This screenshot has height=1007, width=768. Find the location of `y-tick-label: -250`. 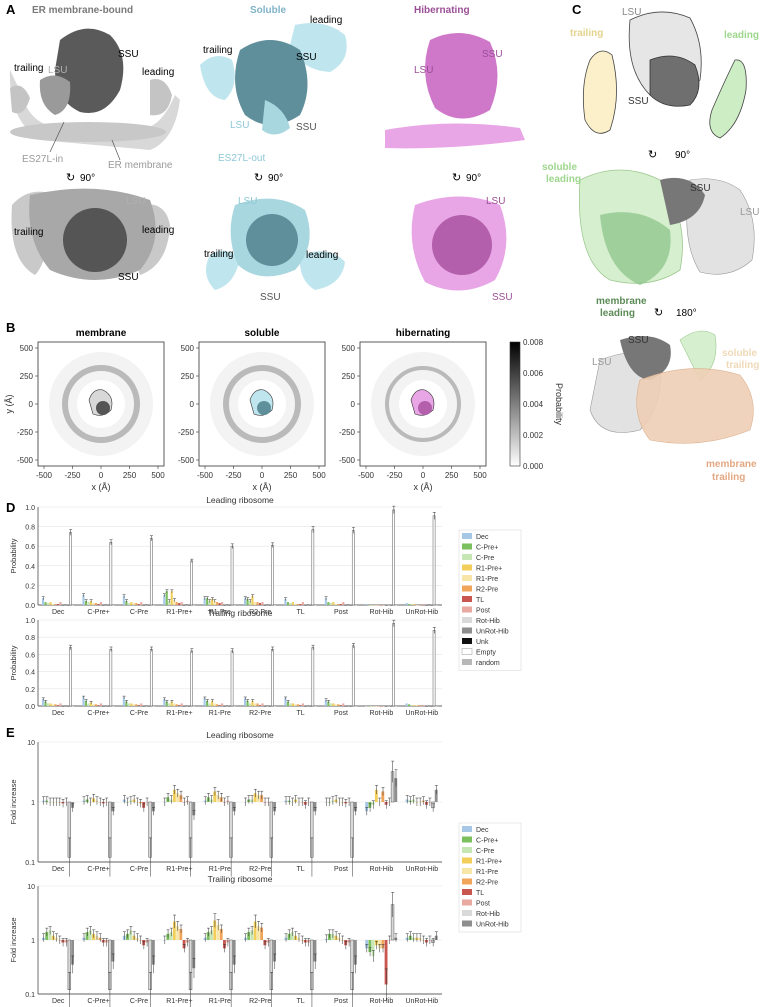

y-tick-label: -250 is located at coordinates (25, 432).